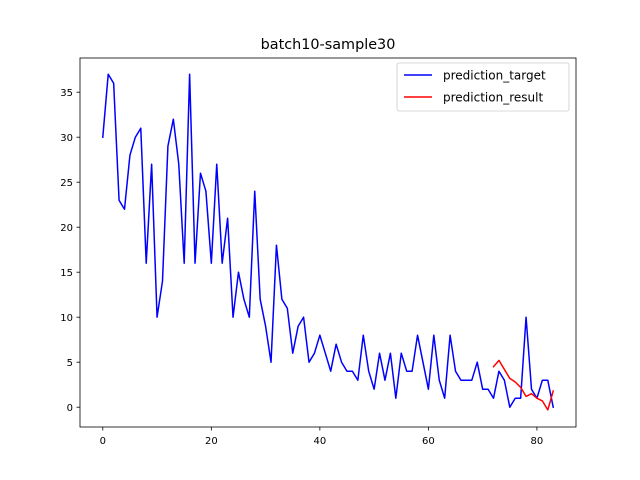 This screenshot has height=480, width=640. Describe the element at coordinates (66, 228) in the screenshot. I see `y-tick-label: 20` at that location.